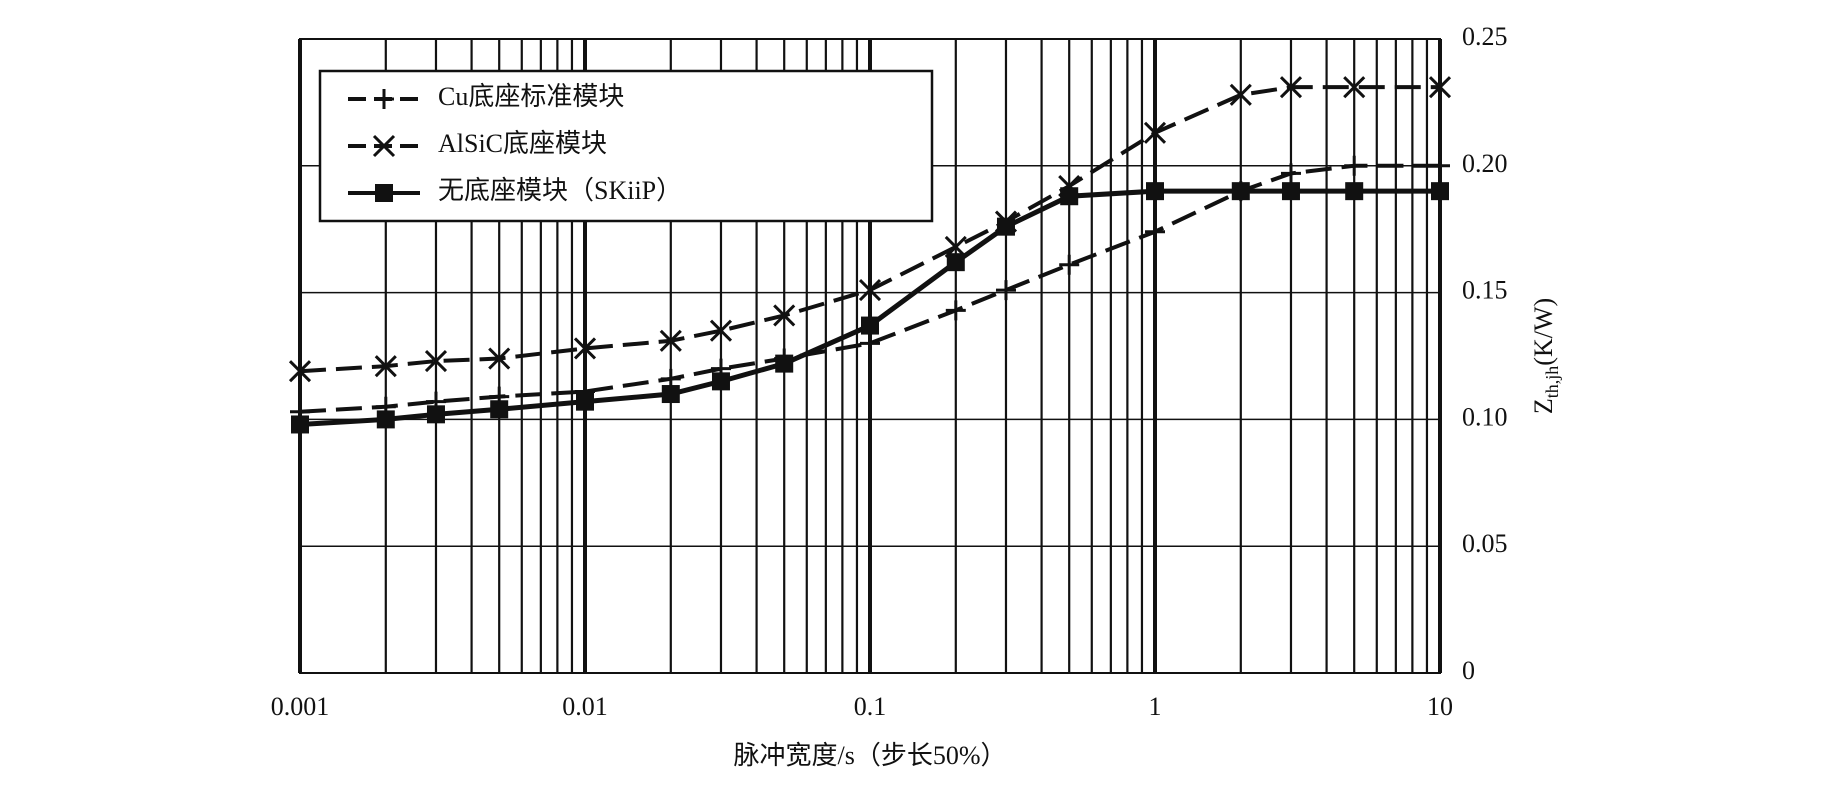 This screenshot has width=1840, height=786. What do you see at coordinates (1155, 706) in the screenshot?
I see `x-tick-label: 1` at bounding box center [1155, 706].